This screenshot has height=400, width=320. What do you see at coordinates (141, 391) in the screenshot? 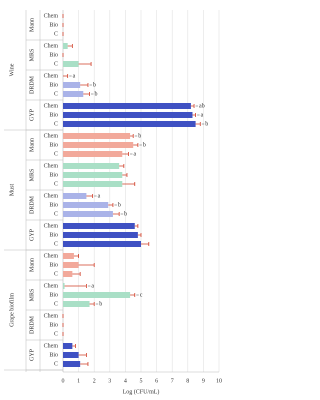
I see `x-axis-label: Log (CFU/mL)` at bounding box center [141, 391].